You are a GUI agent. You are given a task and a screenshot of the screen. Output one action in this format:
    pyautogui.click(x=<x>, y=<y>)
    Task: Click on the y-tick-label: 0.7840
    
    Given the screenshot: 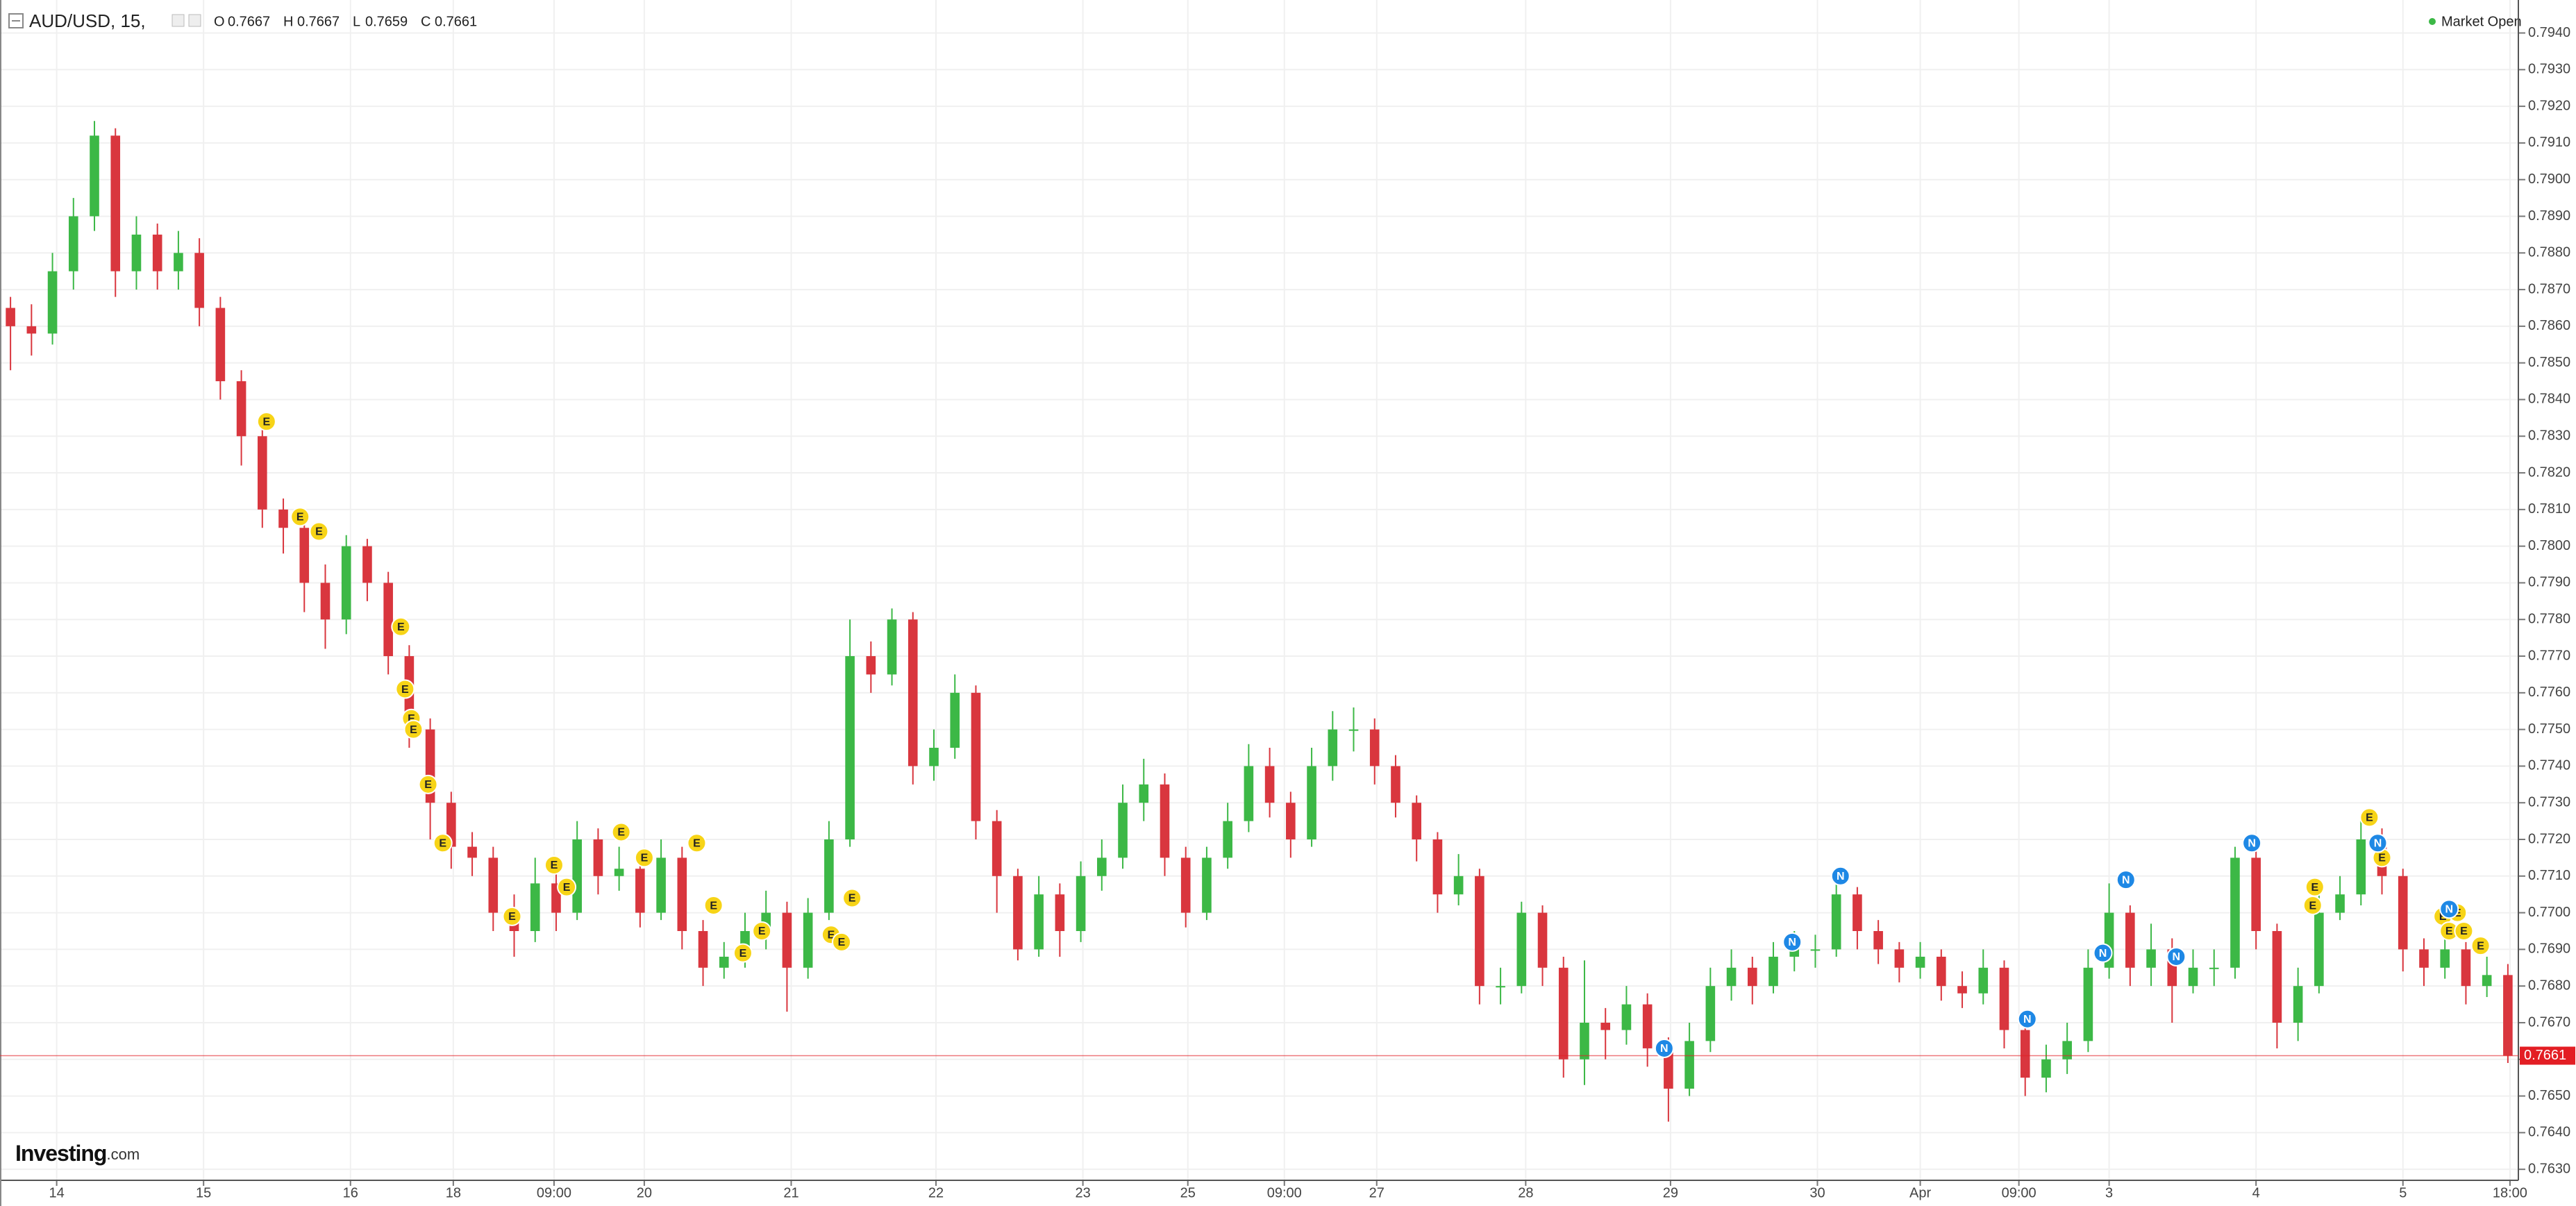 What is the action you would take?
    pyautogui.click(x=2549, y=399)
    